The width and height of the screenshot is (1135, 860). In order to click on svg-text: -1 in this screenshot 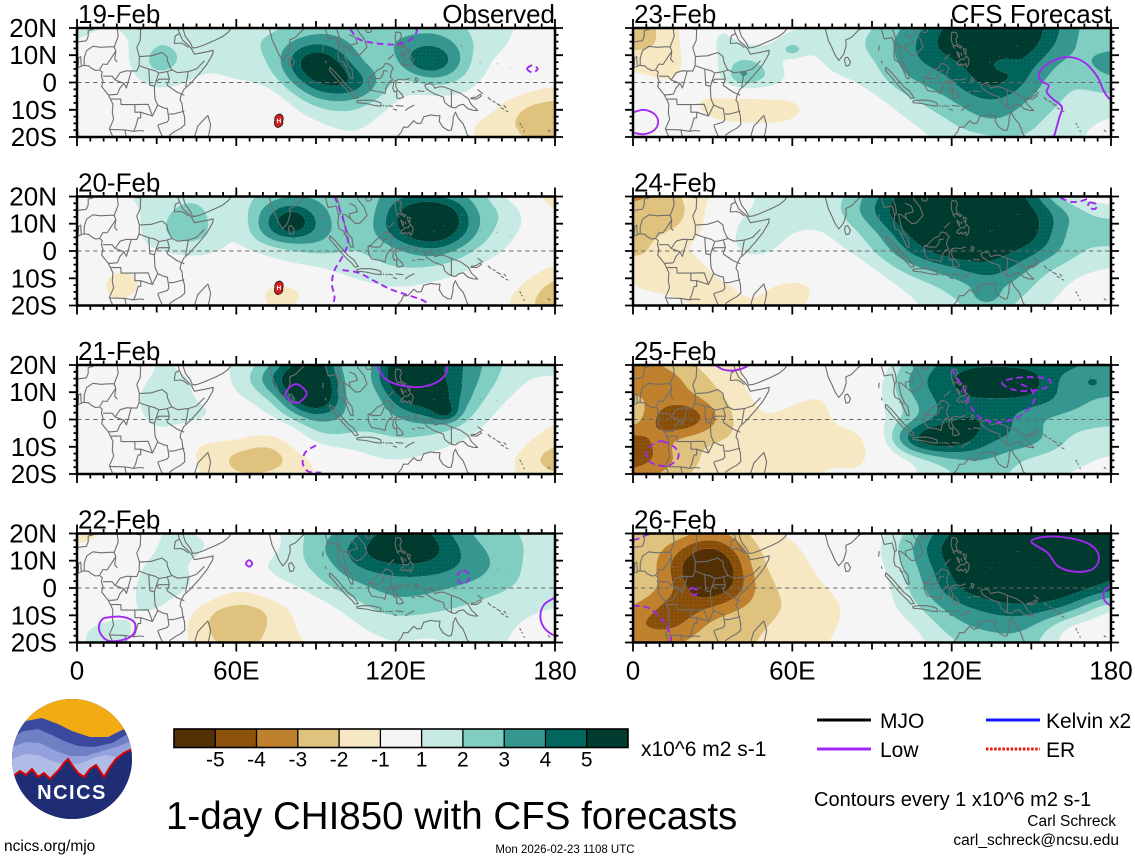, I will do `click(380, 760)`.